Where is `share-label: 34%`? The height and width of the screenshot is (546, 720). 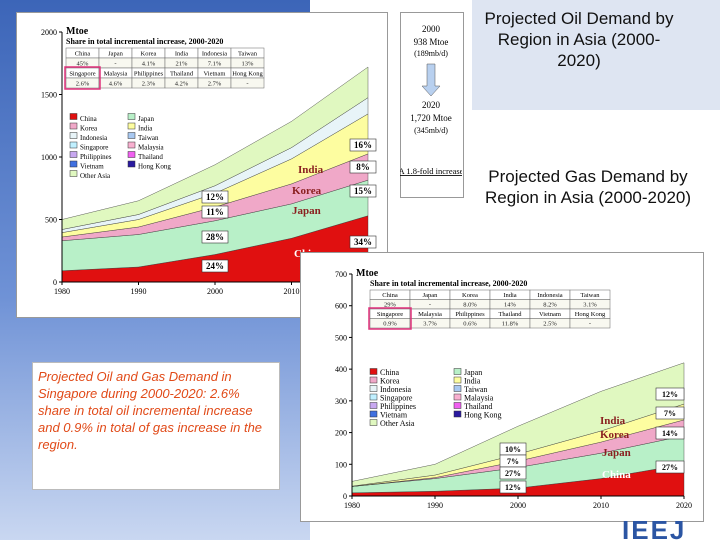
share-label: 34% is located at coordinates (363, 242).